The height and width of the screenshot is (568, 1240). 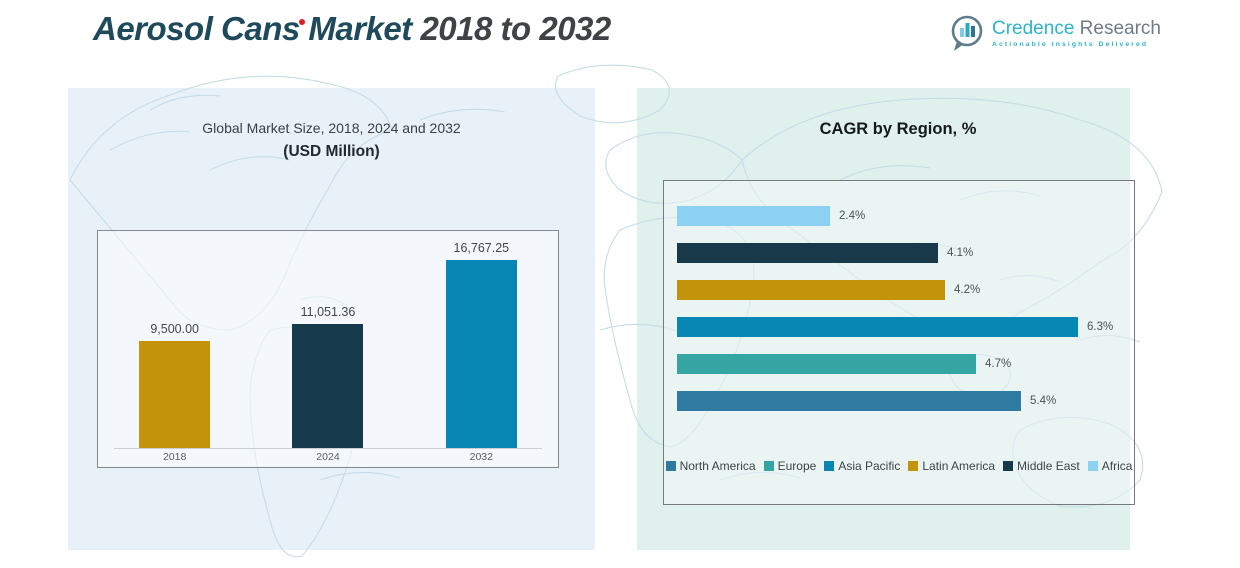 I want to click on legend-item-latin-america: Latin America, so click(x=951, y=466).